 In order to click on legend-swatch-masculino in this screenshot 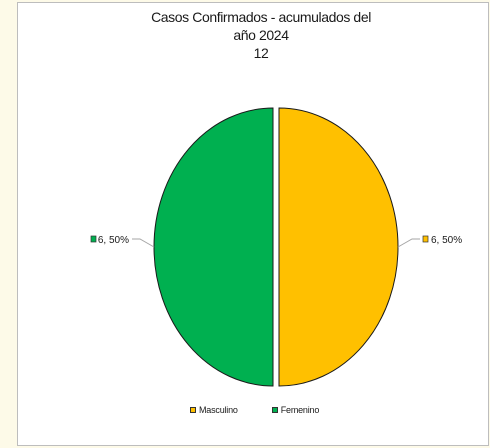, I will do `click(193, 410)`.